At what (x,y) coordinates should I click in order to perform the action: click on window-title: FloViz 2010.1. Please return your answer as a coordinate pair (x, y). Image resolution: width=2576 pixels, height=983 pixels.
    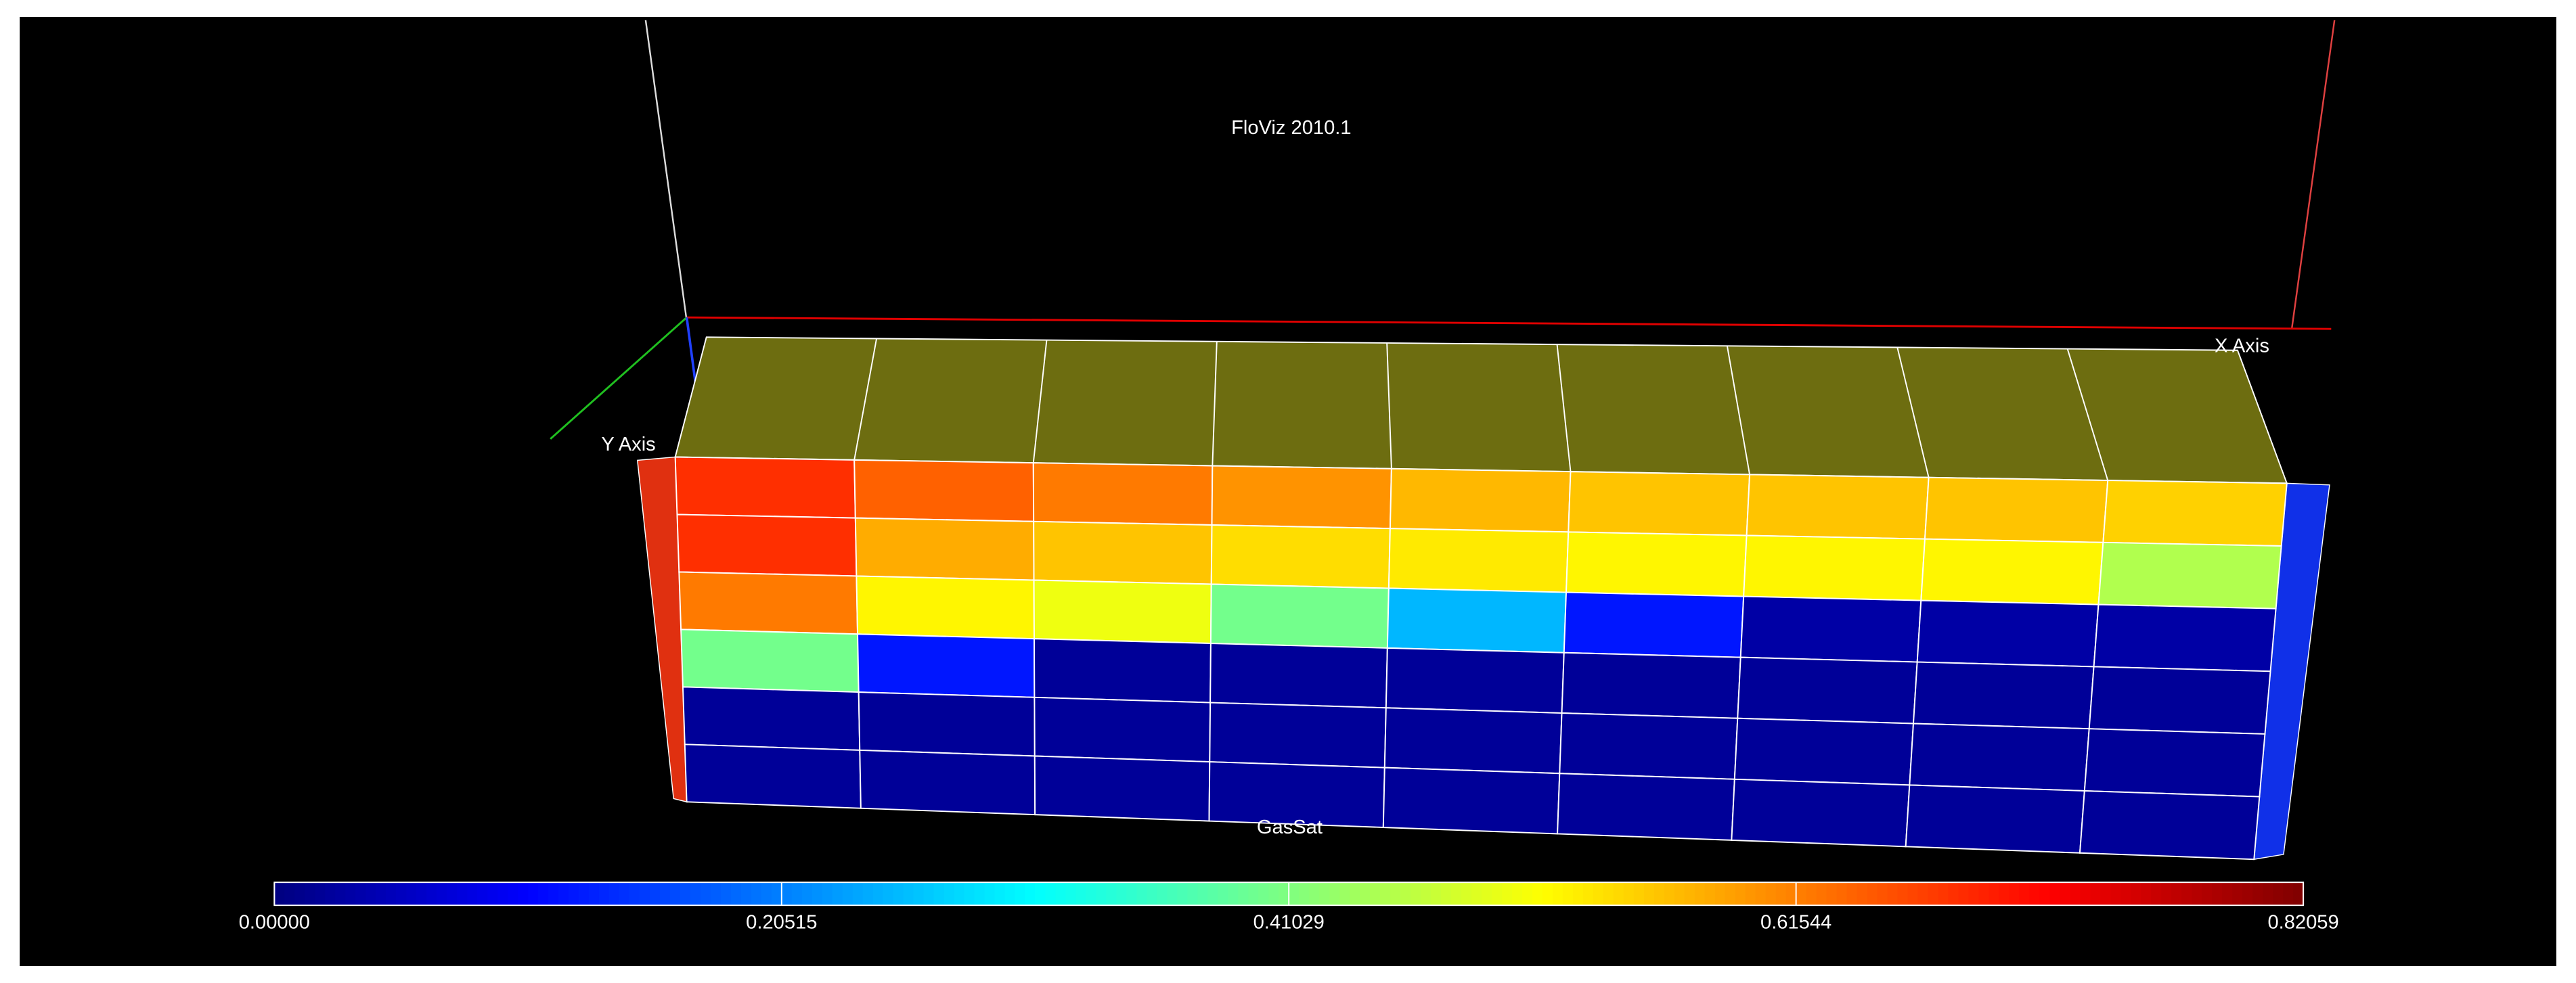
    Looking at the image, I should click on (1291, 128).